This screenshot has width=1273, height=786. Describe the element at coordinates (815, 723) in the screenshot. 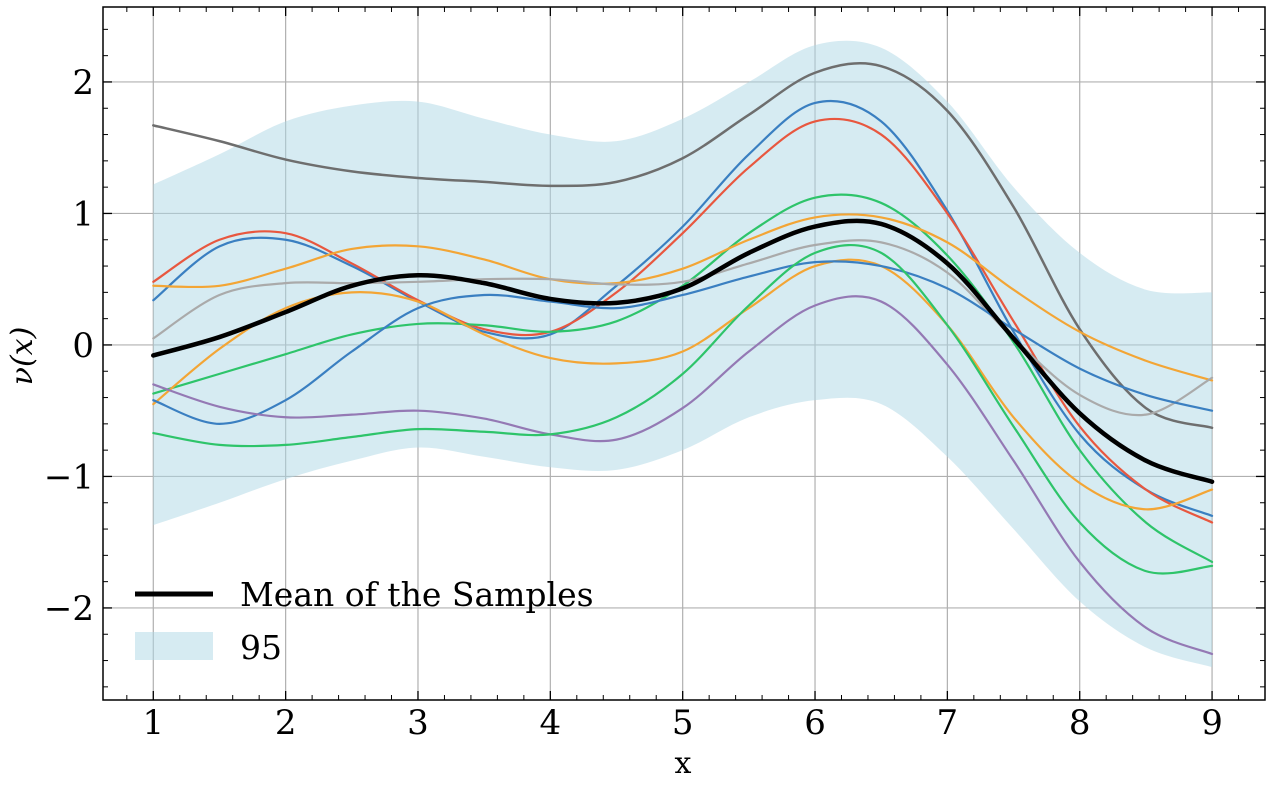

I see `x-tick-label: 6` at that location.